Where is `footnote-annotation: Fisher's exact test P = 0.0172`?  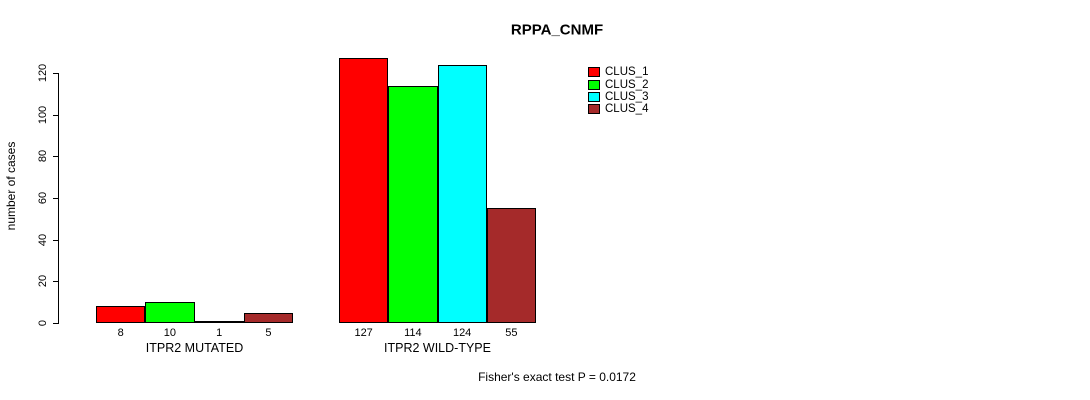
footnote-annotation: Fisher's exact test P = 0.0172 is located at coordinates (557, 377).